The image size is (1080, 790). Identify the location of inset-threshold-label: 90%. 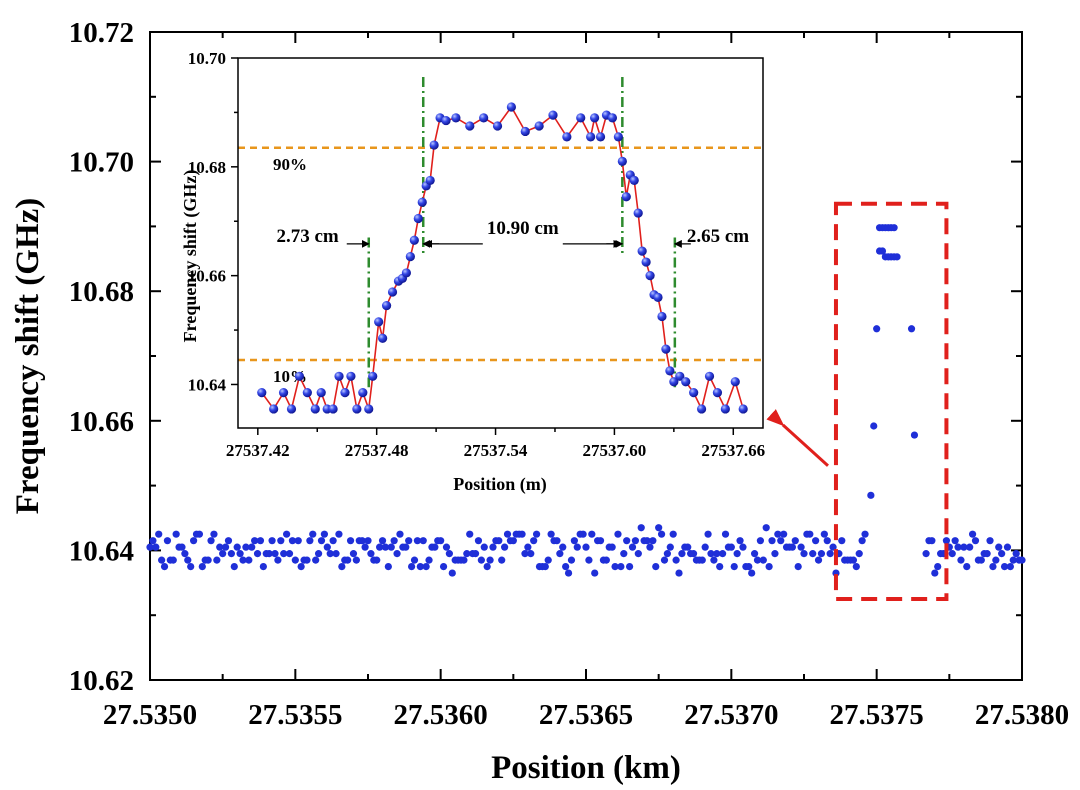
(290, 164).